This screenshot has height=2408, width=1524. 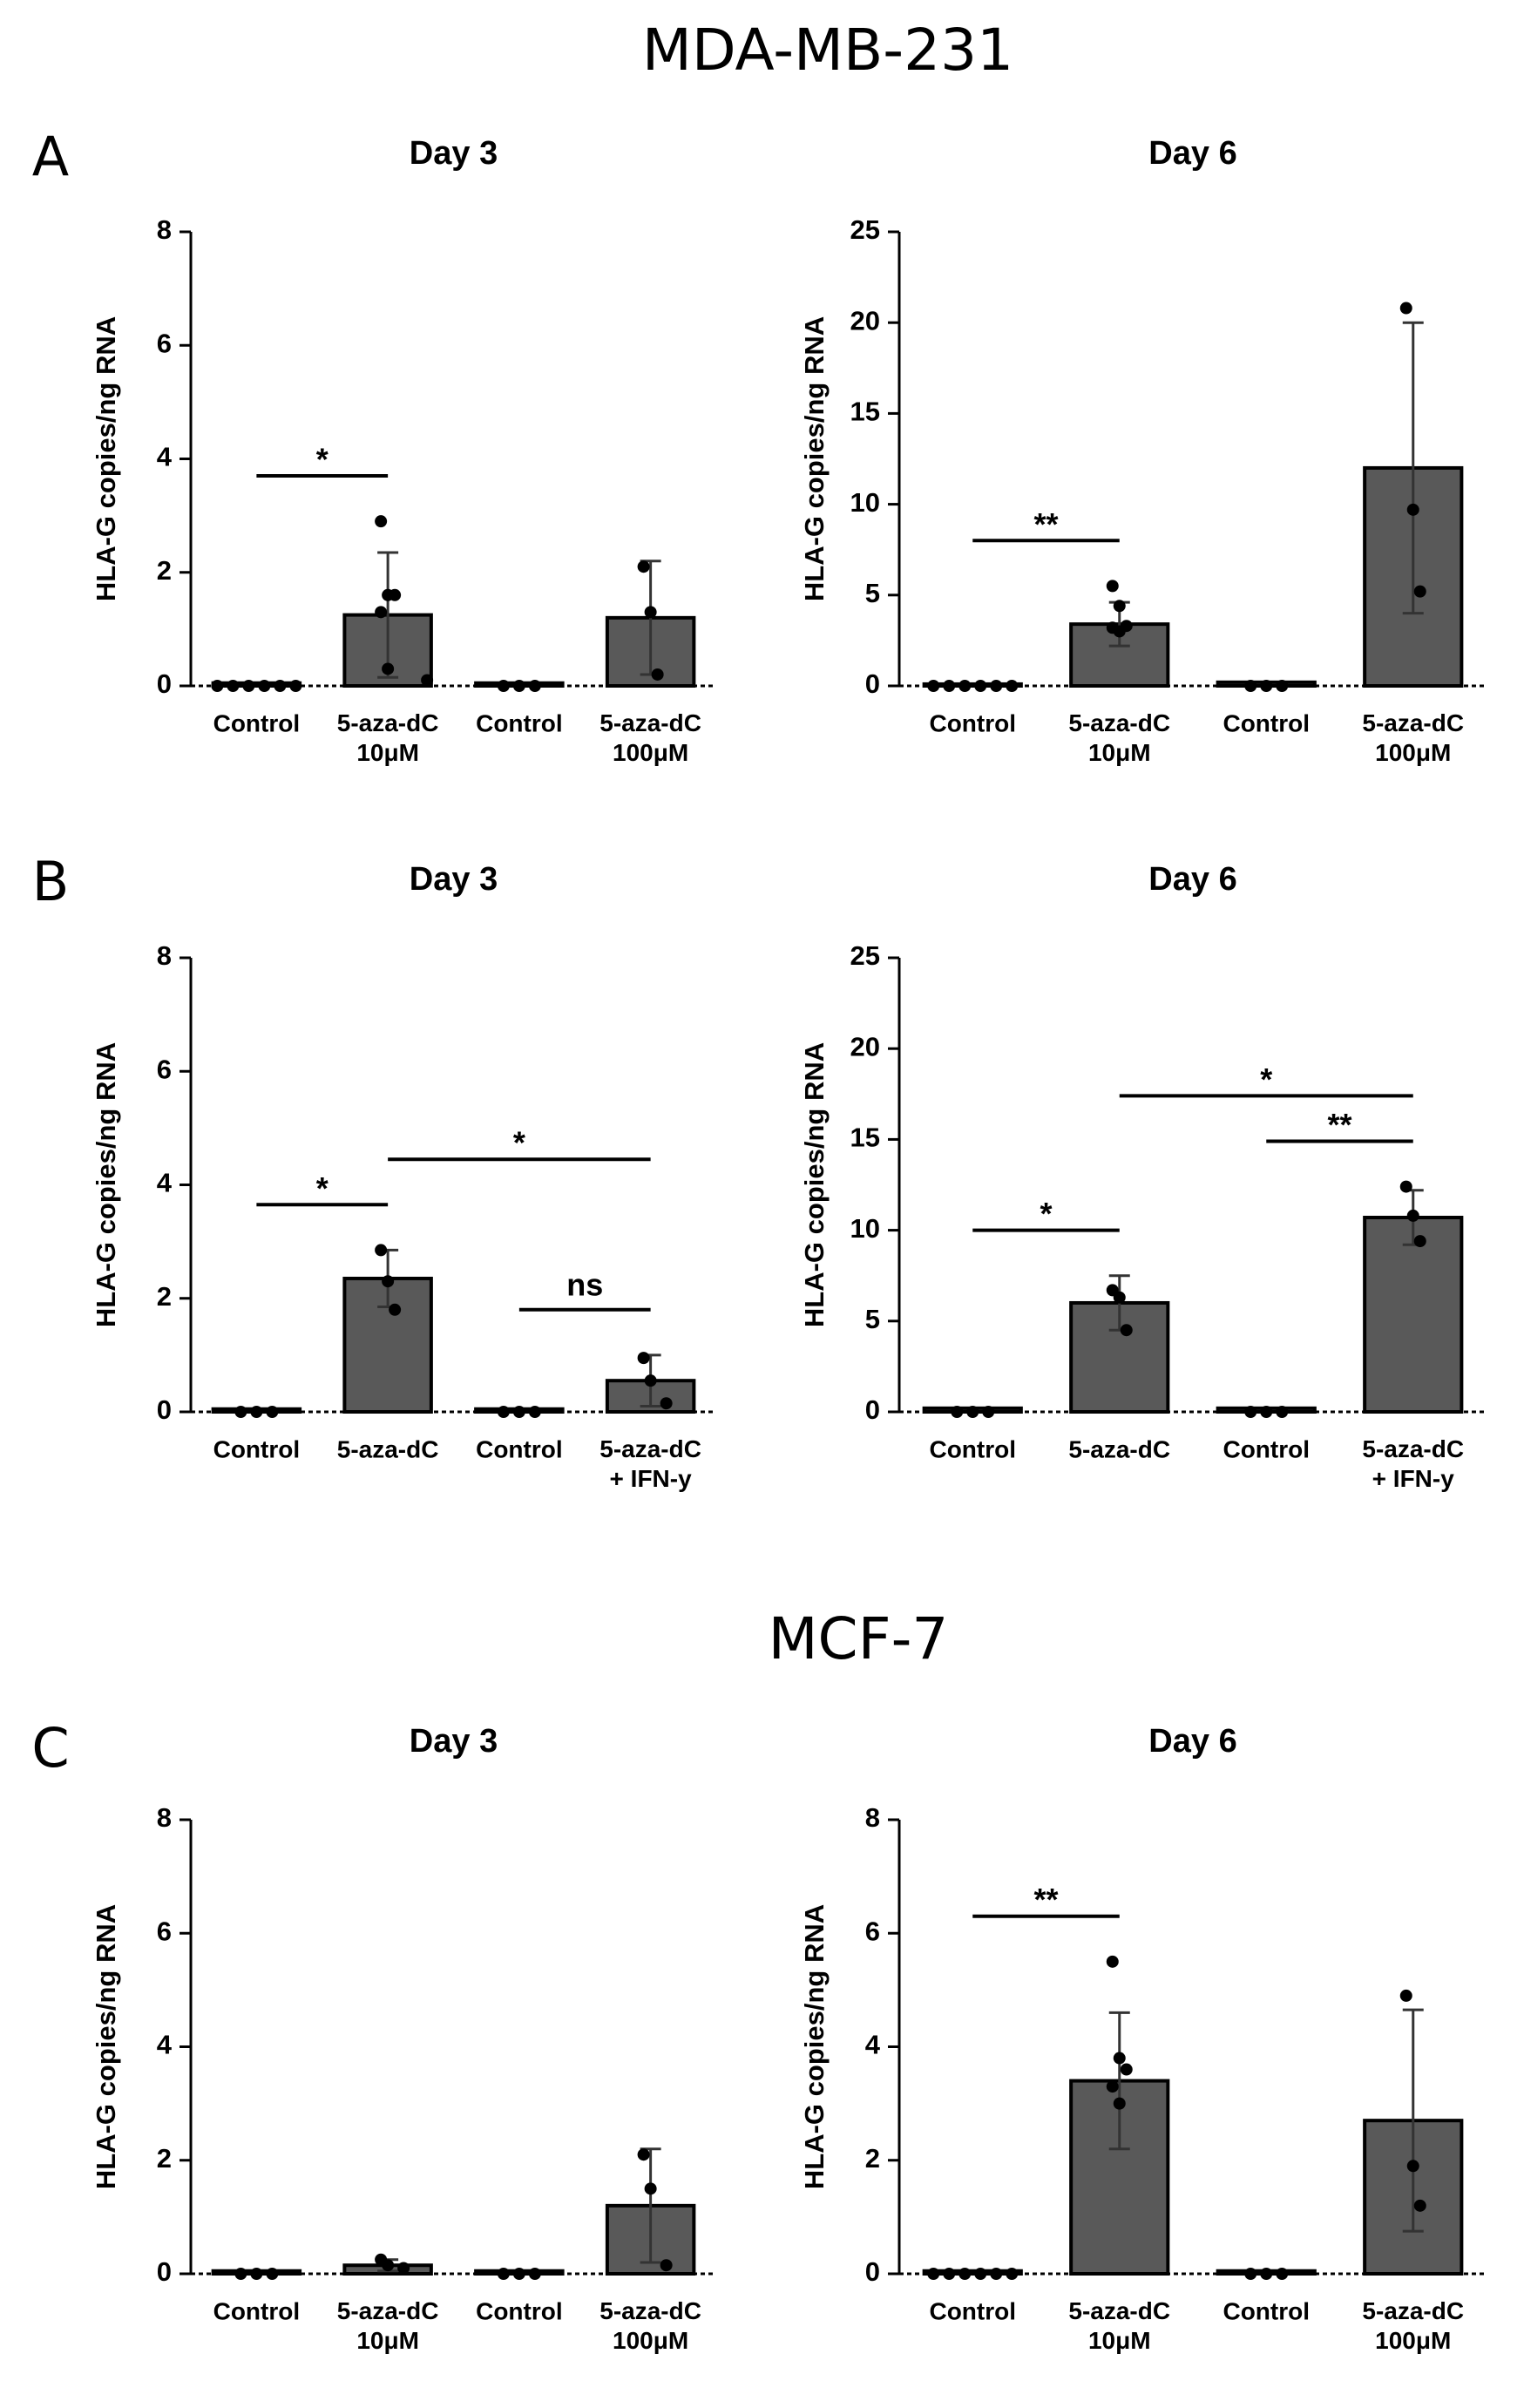 What do you see at coordinates (51, 881) in the screenshot?
I see `panel-letter: B` at bounding box center [51, 881].